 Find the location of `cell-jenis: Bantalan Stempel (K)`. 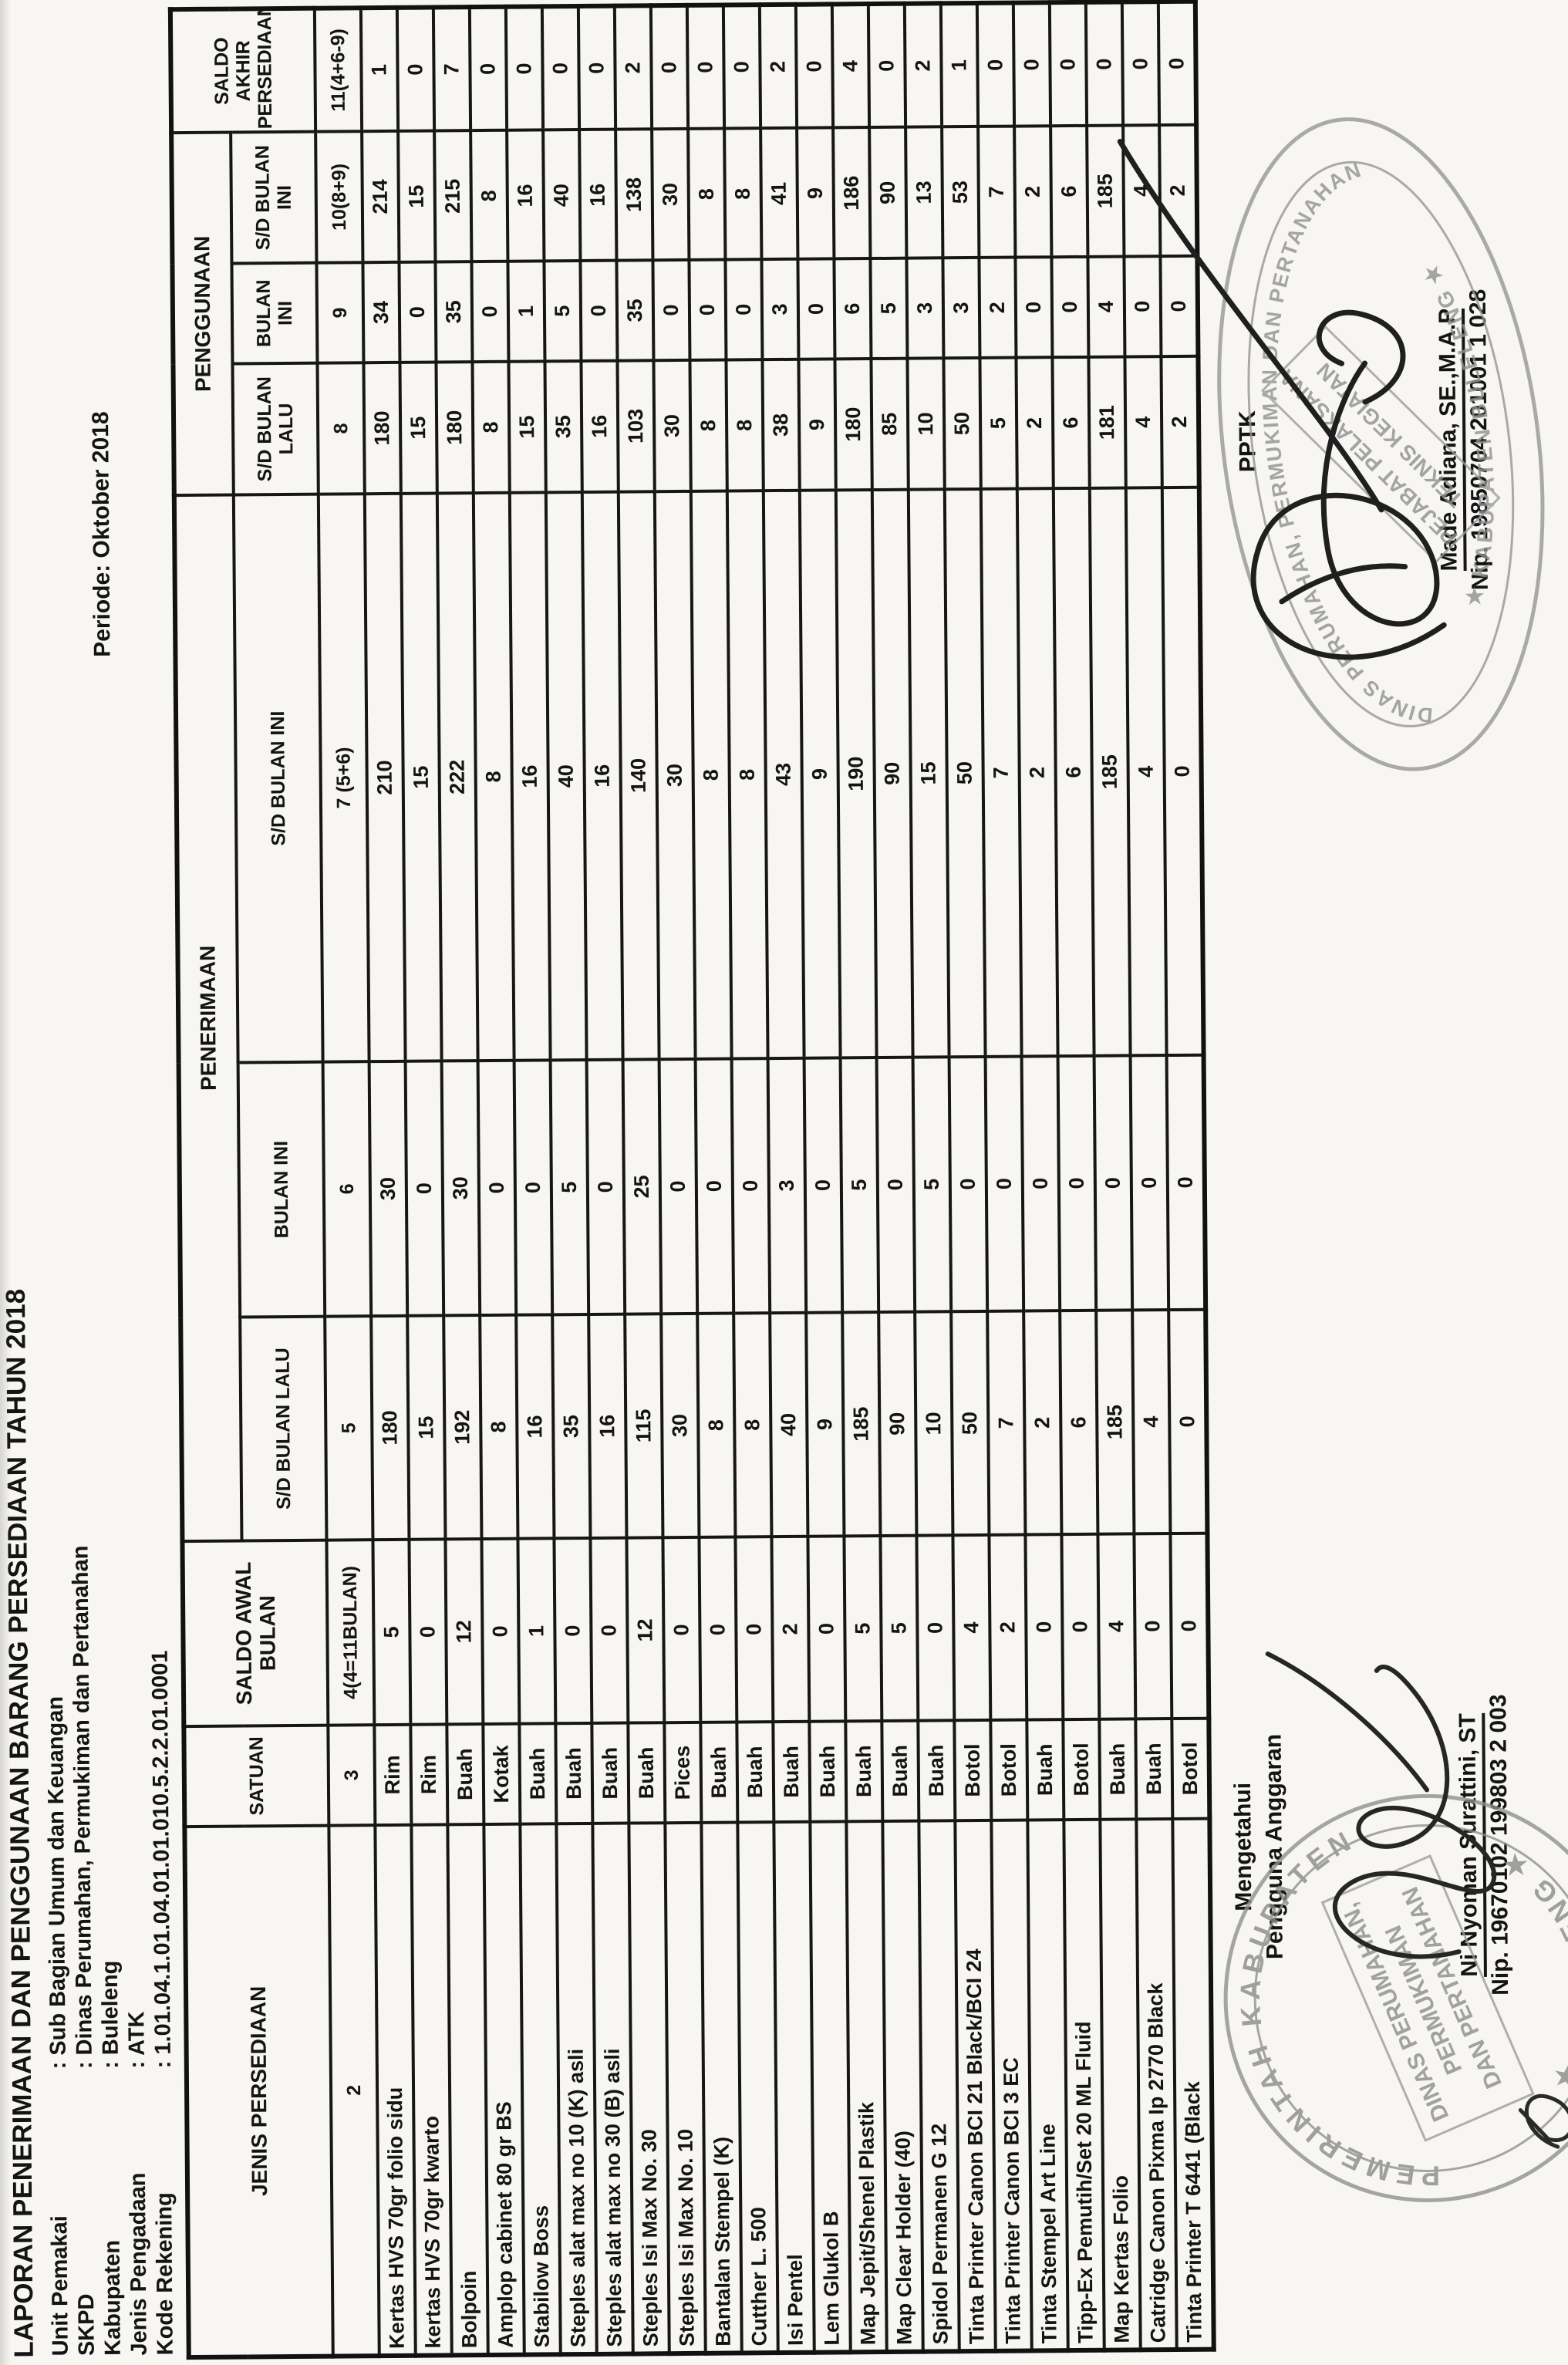

cell-jenis: Bantalan Stempel (K) is located at coordinates (722, 2087).